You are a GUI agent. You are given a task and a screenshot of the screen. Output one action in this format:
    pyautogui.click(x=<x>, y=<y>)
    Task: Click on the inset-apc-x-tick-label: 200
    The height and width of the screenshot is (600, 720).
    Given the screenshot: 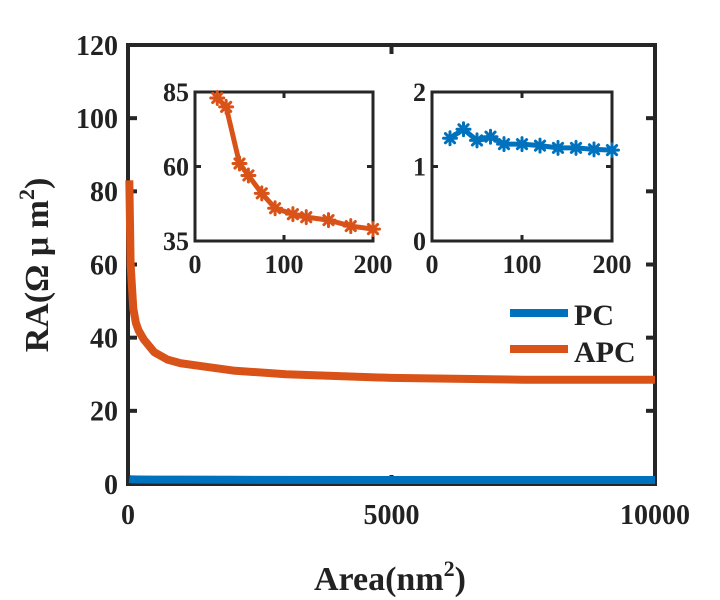 What is the action you would take?
    pyautogui.click(x=373, y=264)
    